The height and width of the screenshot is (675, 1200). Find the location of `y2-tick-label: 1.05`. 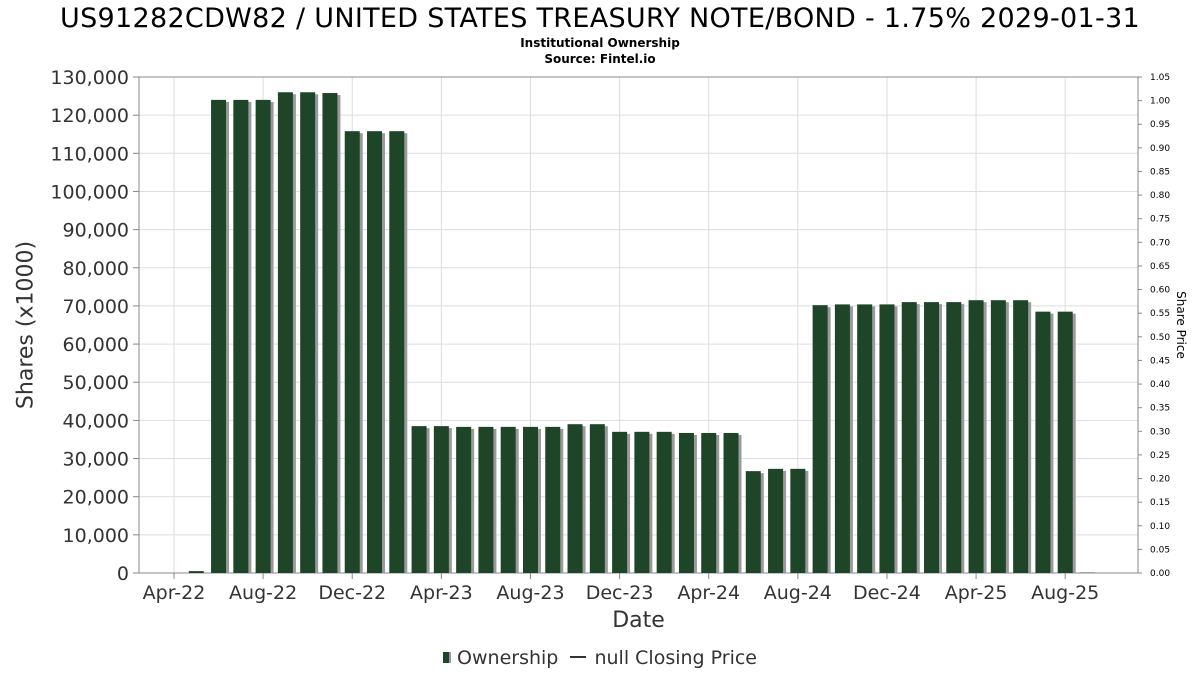

y2-tick-label: 1.05 is located at coordinates (1160, 78).